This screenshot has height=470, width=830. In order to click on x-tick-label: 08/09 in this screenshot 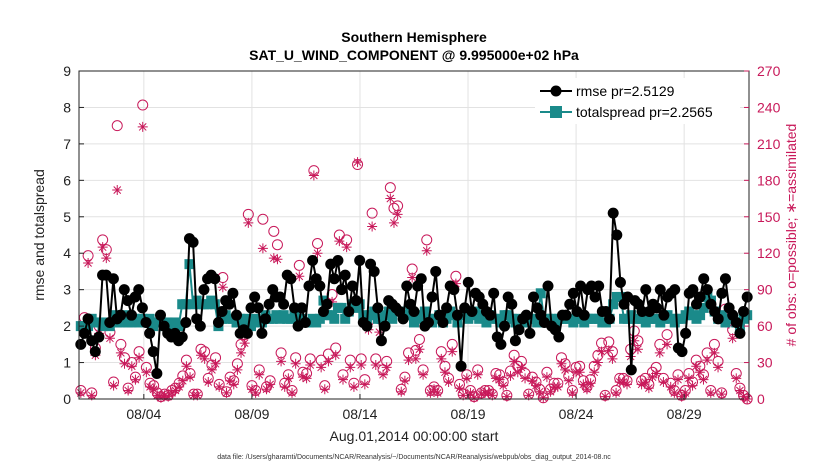, I will do `click(251, 414)`.